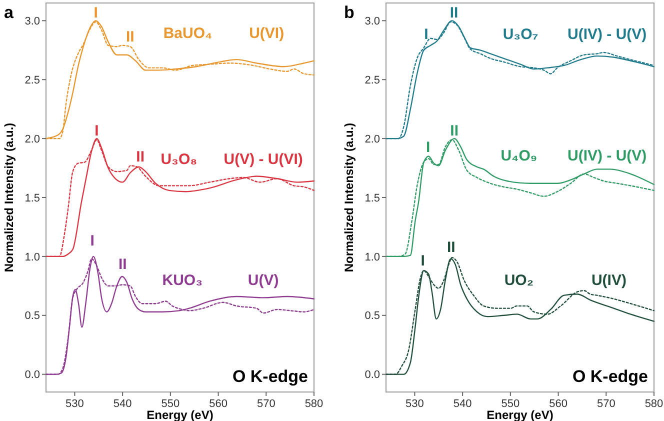 Image resolution: width=664 pixels, height=421 pixels. I want to click on annotation: U(IV), so click(608, 281).